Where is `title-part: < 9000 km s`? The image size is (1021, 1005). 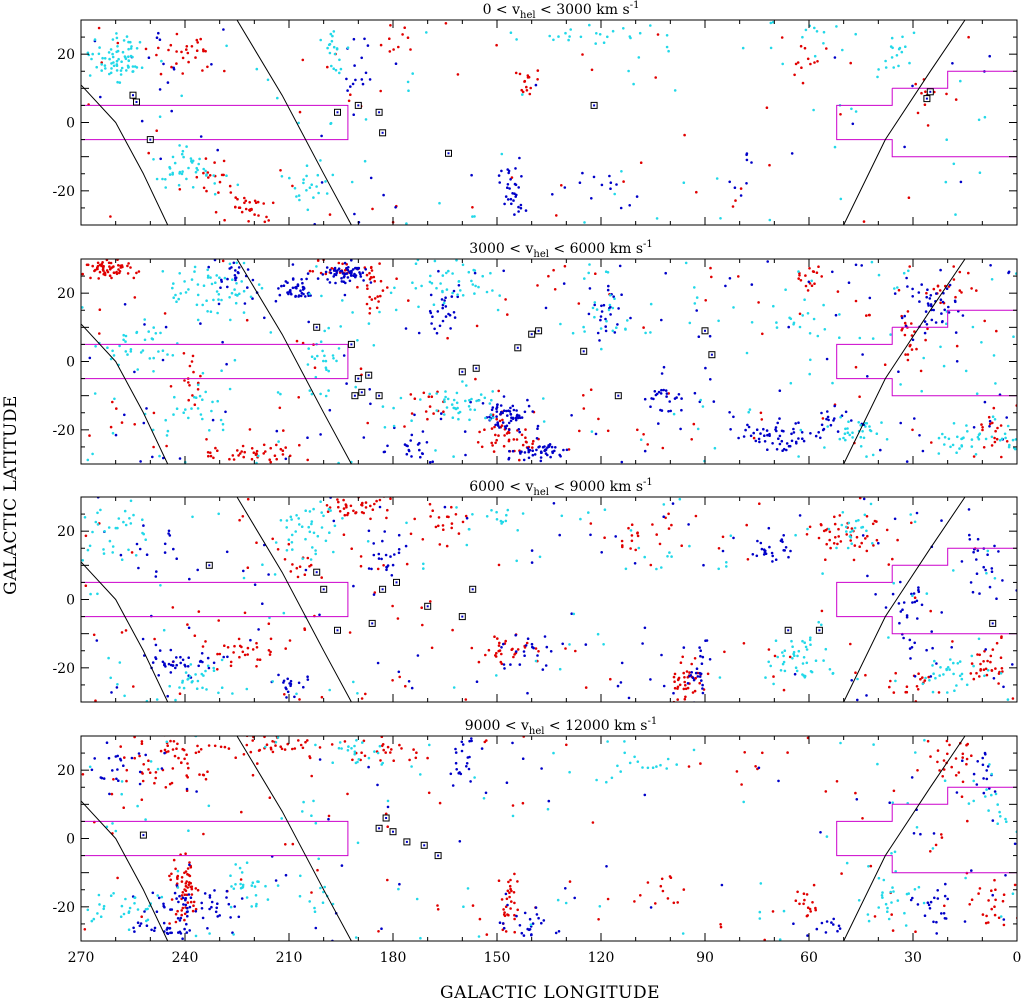 title-part: < 9000 km s is located at coordinates (596, 487).